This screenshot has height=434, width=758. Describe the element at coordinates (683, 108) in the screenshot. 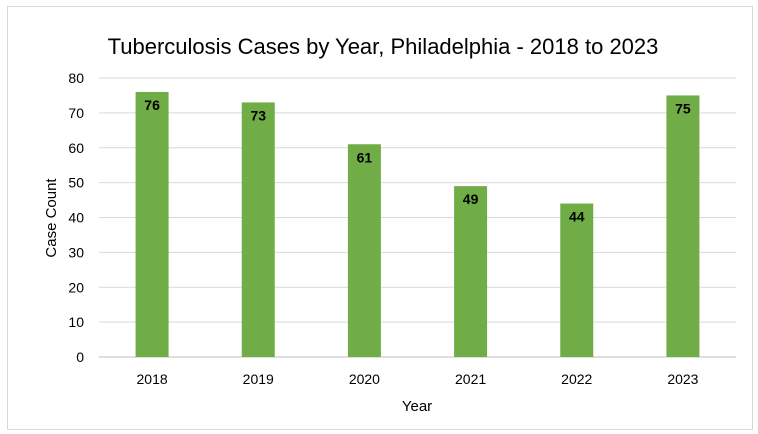

I see `data-label: 75` at that location.